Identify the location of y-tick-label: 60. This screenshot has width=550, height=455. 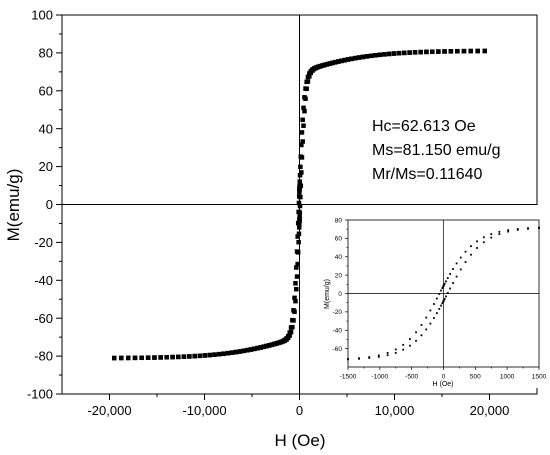
(46, 90).